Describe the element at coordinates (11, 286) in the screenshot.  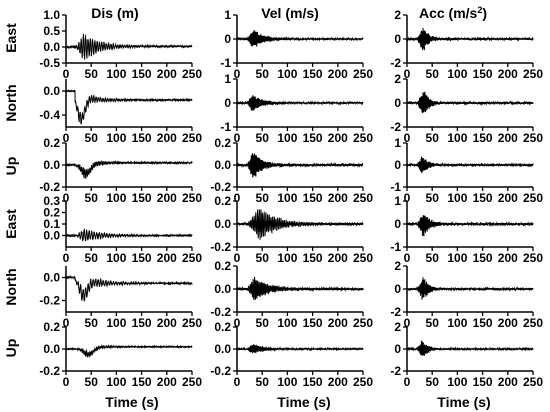
I see `row-label-north-2: North` at that location.